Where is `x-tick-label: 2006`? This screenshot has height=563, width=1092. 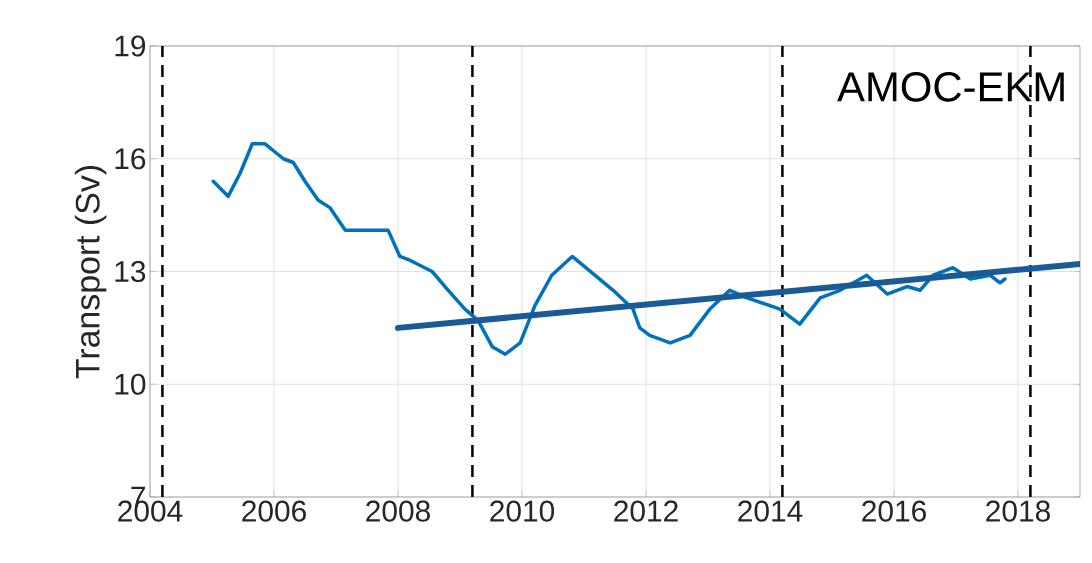
x-tick-label: 2006 is located at coordinates (274, 511).